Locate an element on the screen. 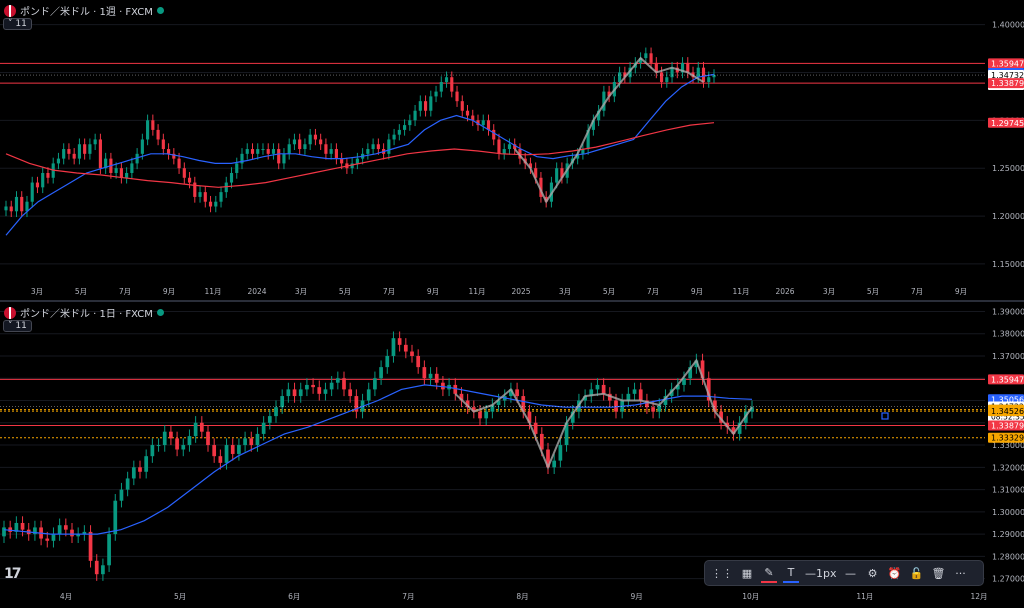 The image size is (1024, 608). text-color-icon: T is located at coordinates (791, 573).